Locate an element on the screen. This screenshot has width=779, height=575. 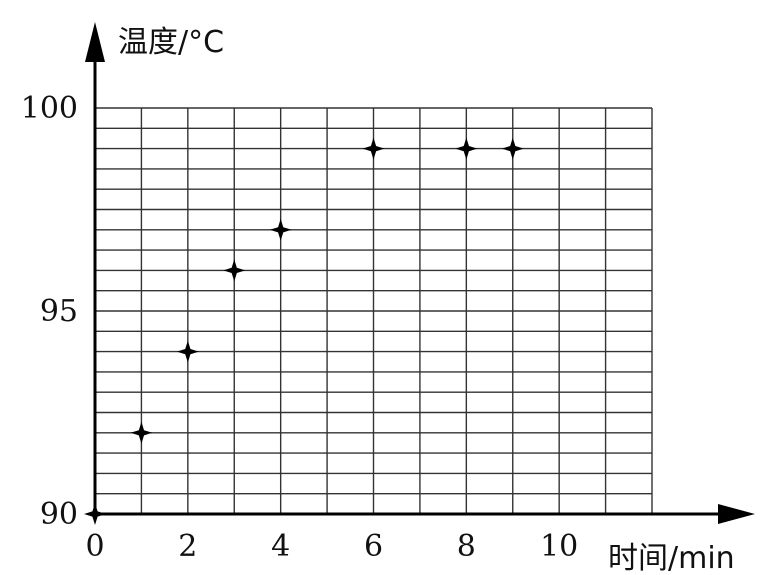
y-tick-labels: 90 95 100 is located at coordinates (49, 311).